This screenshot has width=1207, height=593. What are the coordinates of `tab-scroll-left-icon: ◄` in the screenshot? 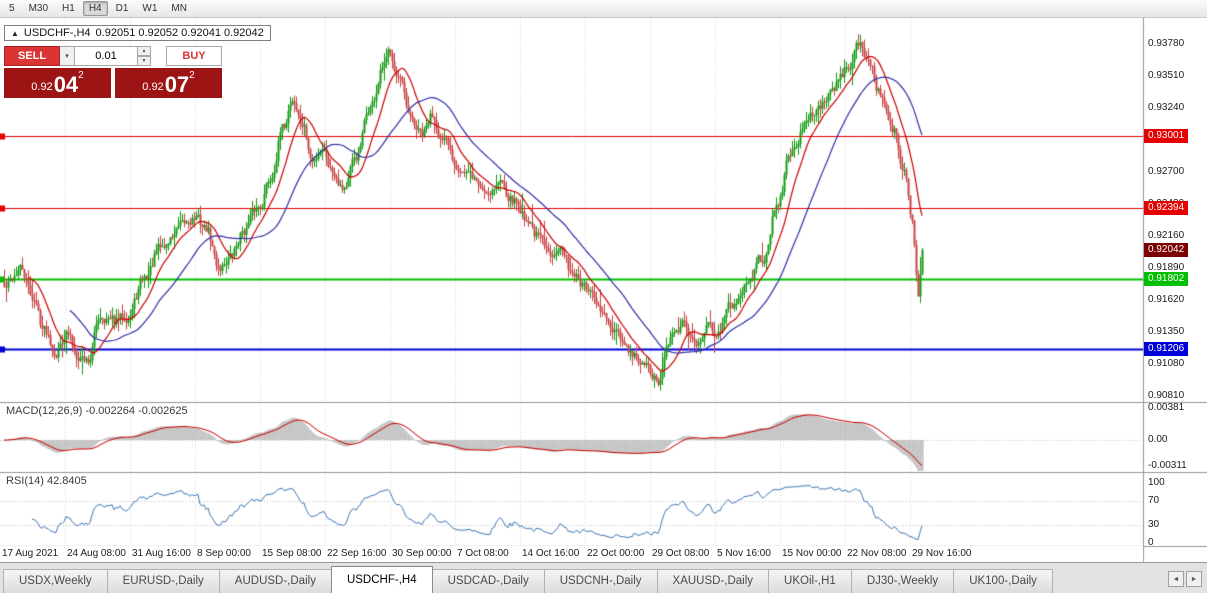 It's located at (1176, 579).